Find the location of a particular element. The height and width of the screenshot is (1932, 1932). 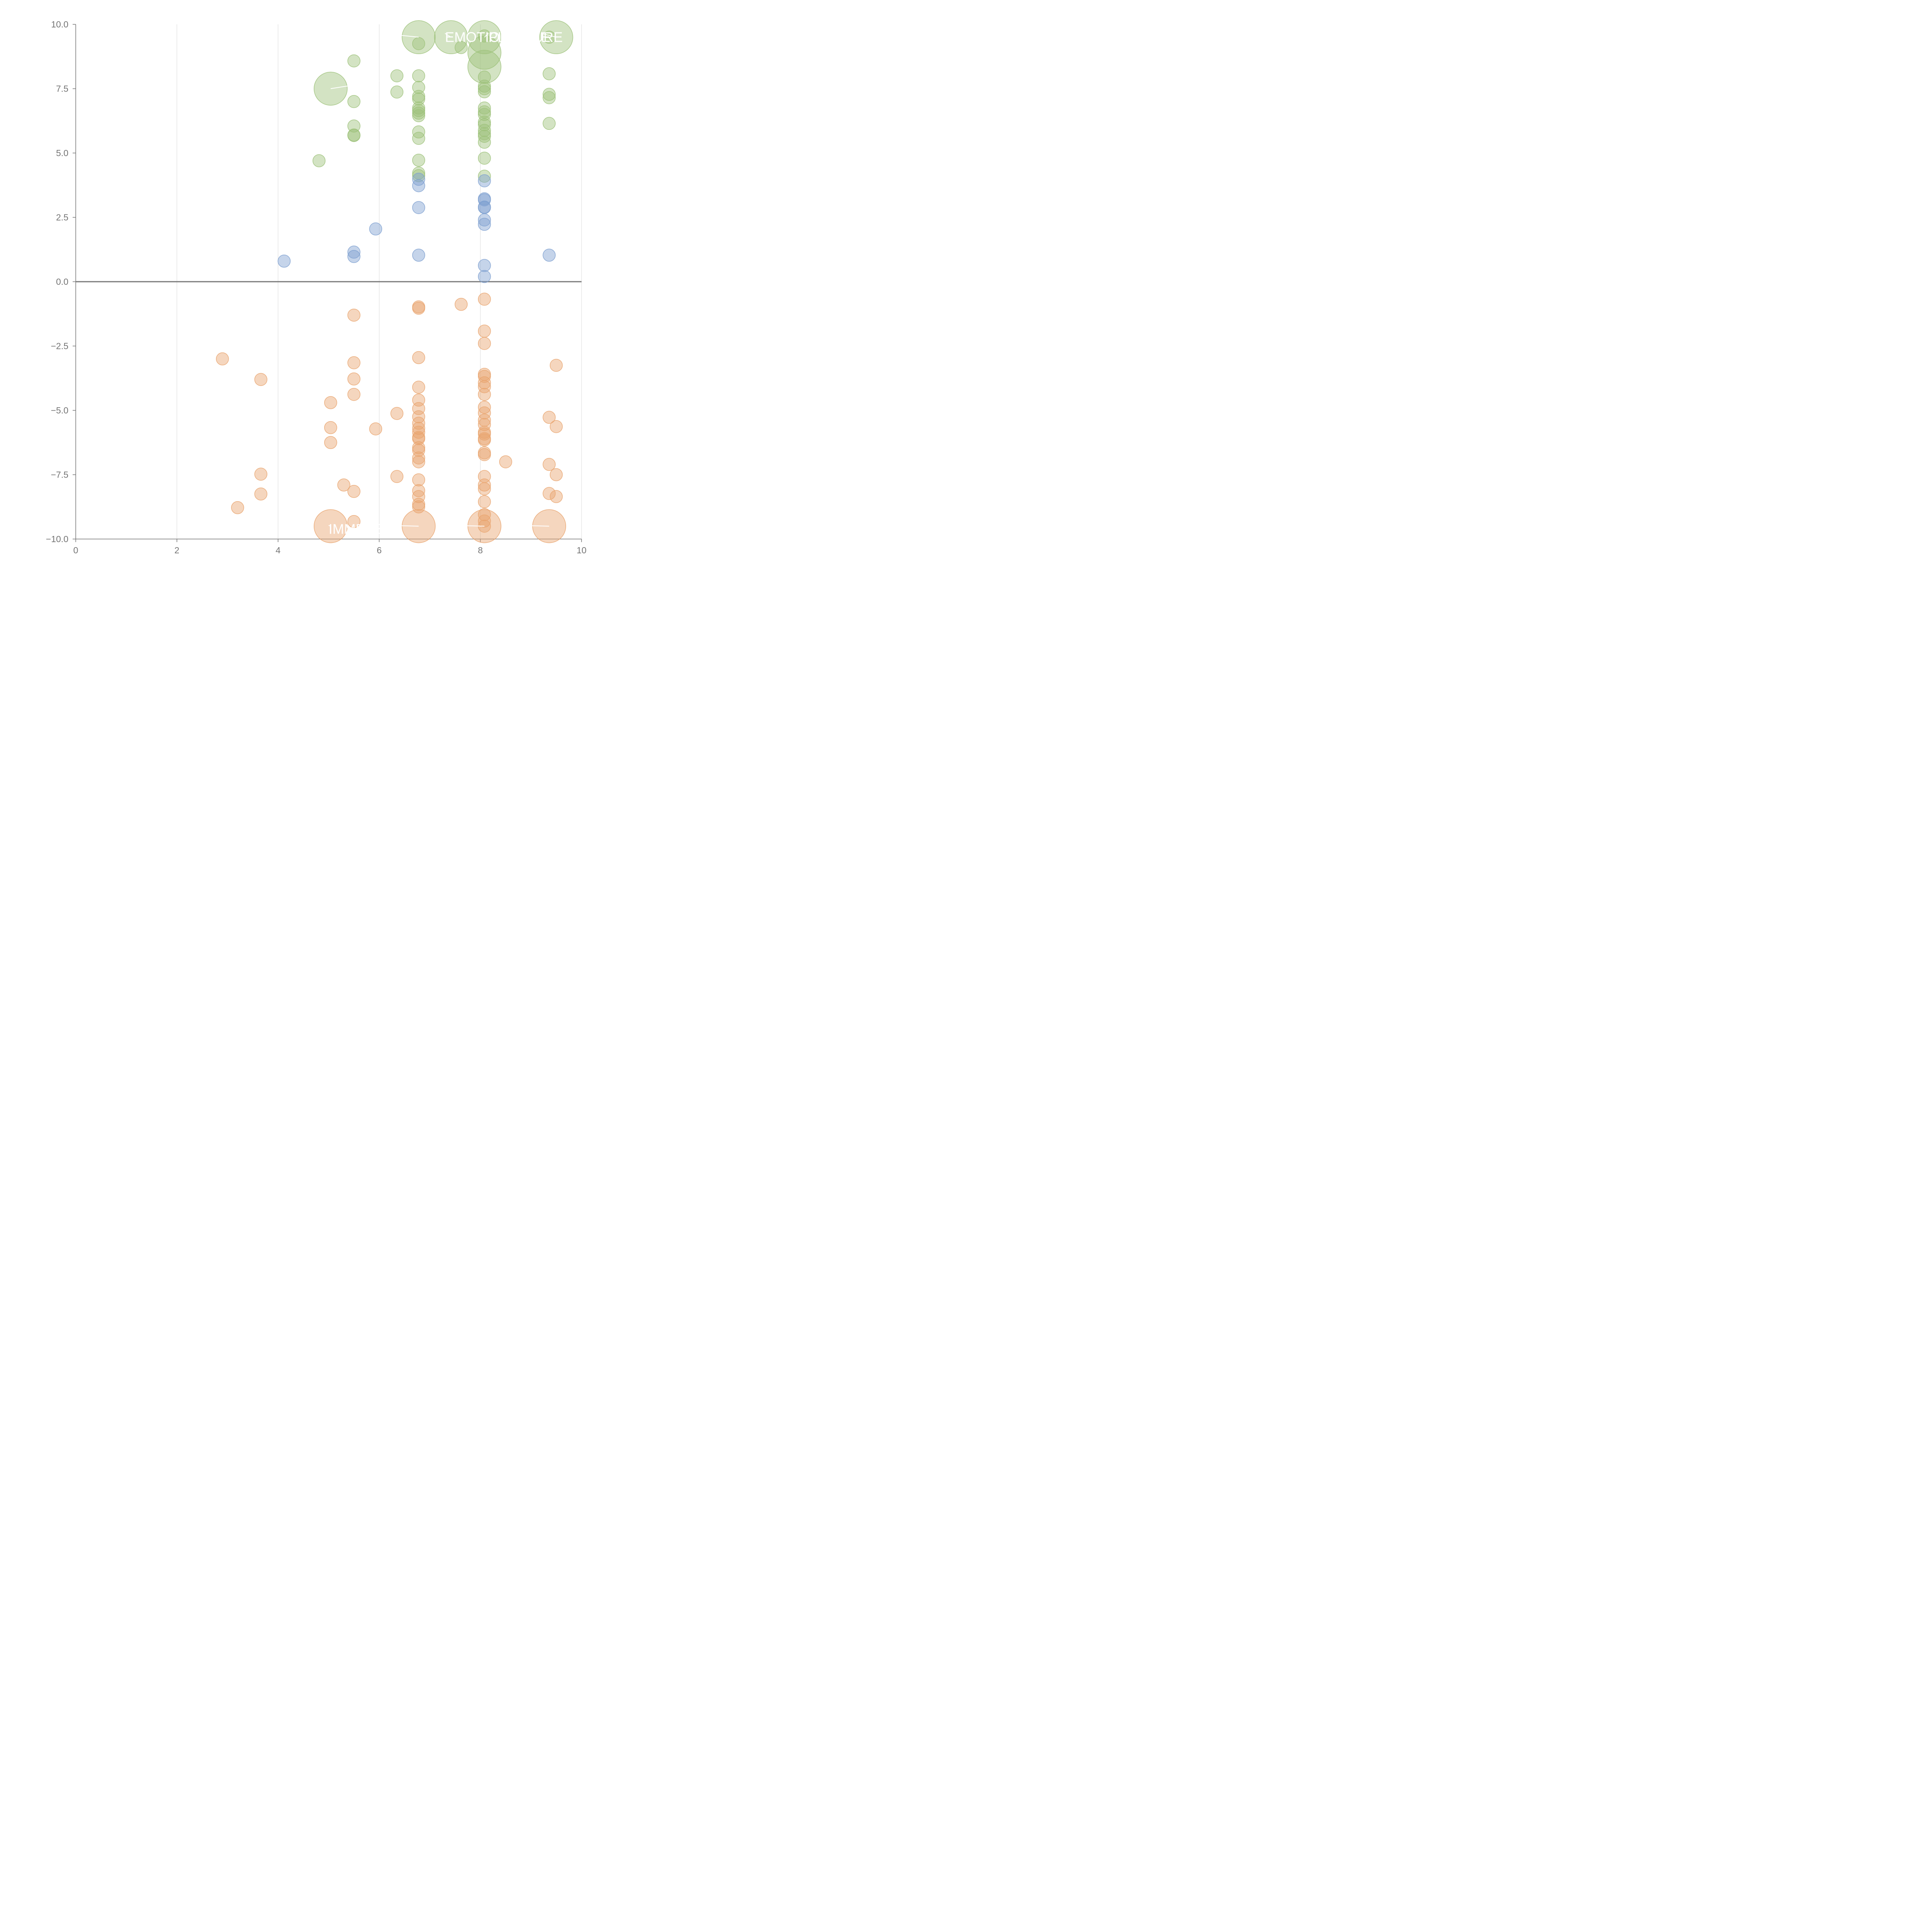

y-tick-label: −5.0 is located at coordinates (60, 410).